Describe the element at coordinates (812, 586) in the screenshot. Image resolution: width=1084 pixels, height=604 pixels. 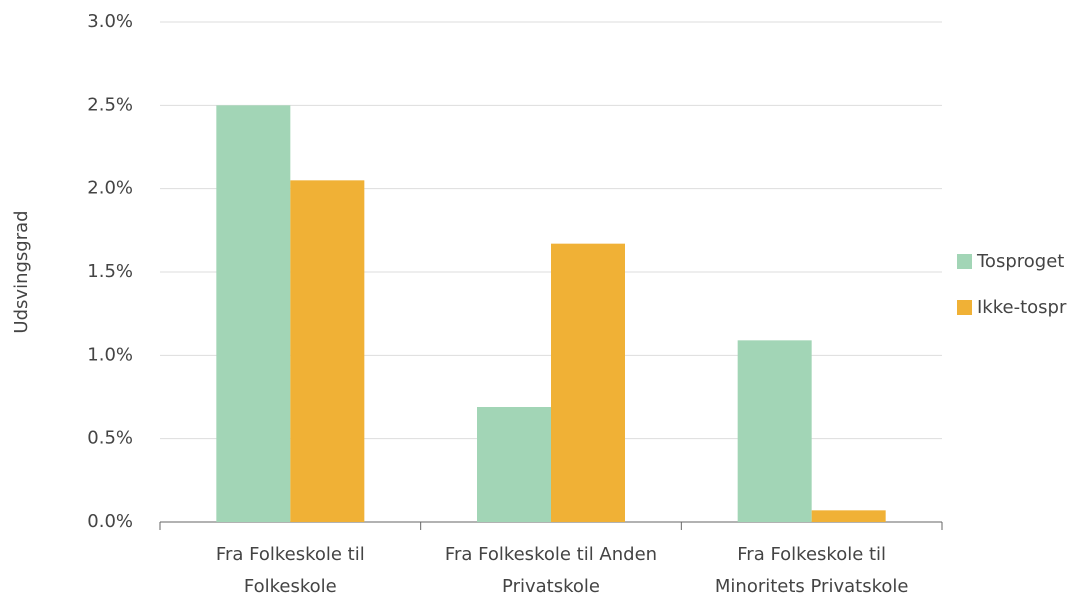
I see `x-tick-label: Minoritets Privatskole` at that location.